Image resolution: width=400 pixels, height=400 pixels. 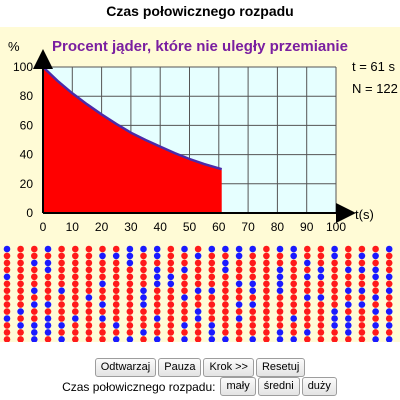 What do you see at coordinates (27, 125) in the screenshot?
I see `y-tick-label: 60` at bounding box center [27, 125].